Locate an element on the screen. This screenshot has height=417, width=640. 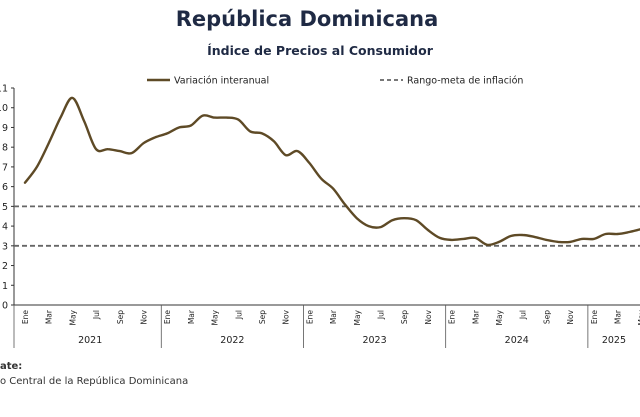
y-tick-label: 11 is located at coordinates (4, 89).